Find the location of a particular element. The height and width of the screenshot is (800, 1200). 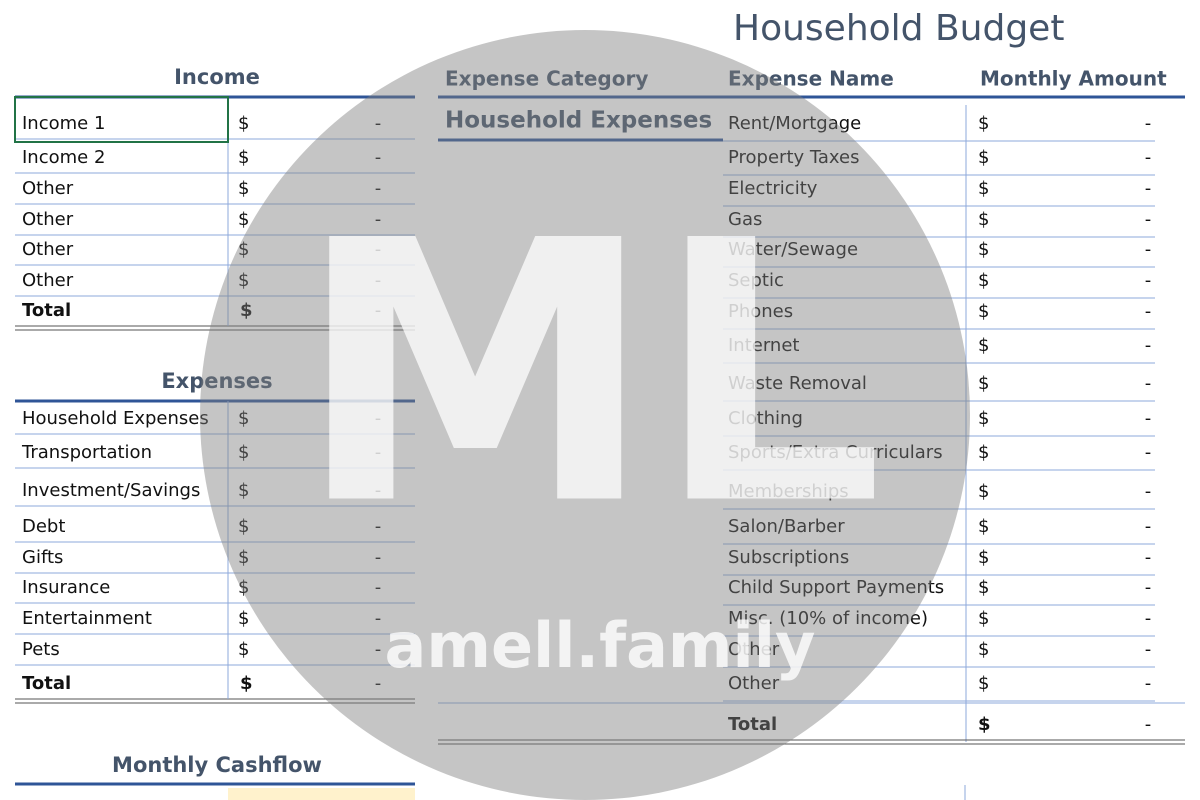

column-header: Monthly Amount is located at coordinates (1073, 79).